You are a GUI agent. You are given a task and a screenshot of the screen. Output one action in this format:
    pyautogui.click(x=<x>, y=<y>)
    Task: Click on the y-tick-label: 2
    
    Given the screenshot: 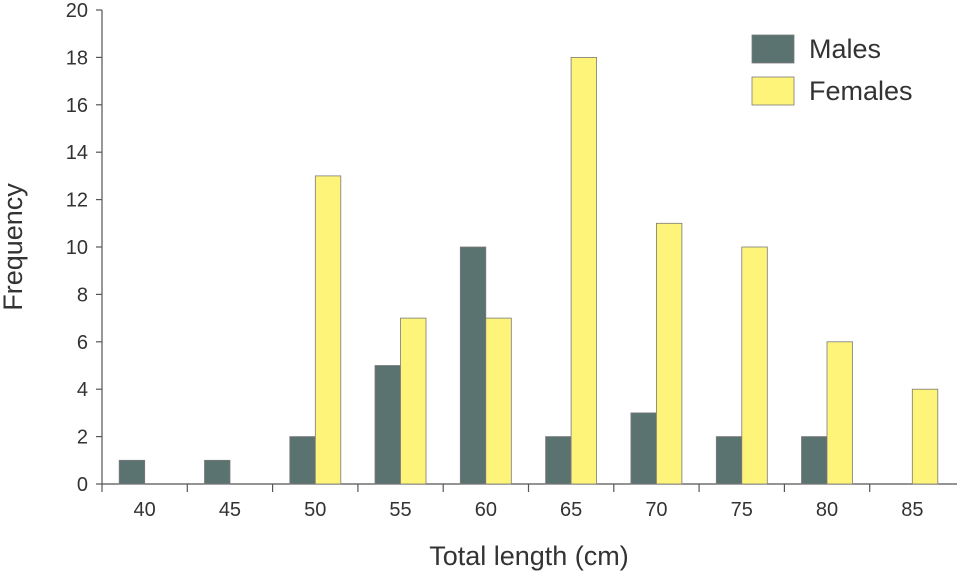 What is the action you would take?
    pyautogui.click(x=82, y=438)
    